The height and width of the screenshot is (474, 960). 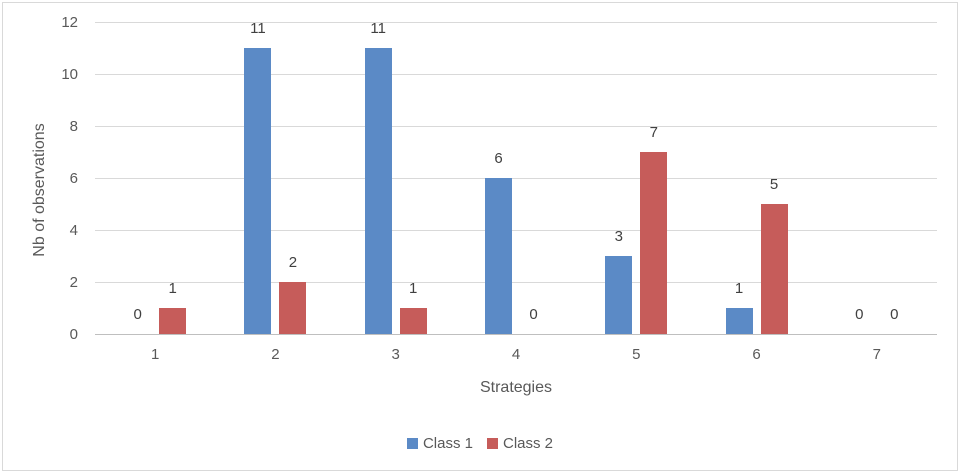 What do you see at coordinates (859, 314) in the screenshot?
I see `data-label-class-1-strategy-7: 0` at bounding box center [859, 314].